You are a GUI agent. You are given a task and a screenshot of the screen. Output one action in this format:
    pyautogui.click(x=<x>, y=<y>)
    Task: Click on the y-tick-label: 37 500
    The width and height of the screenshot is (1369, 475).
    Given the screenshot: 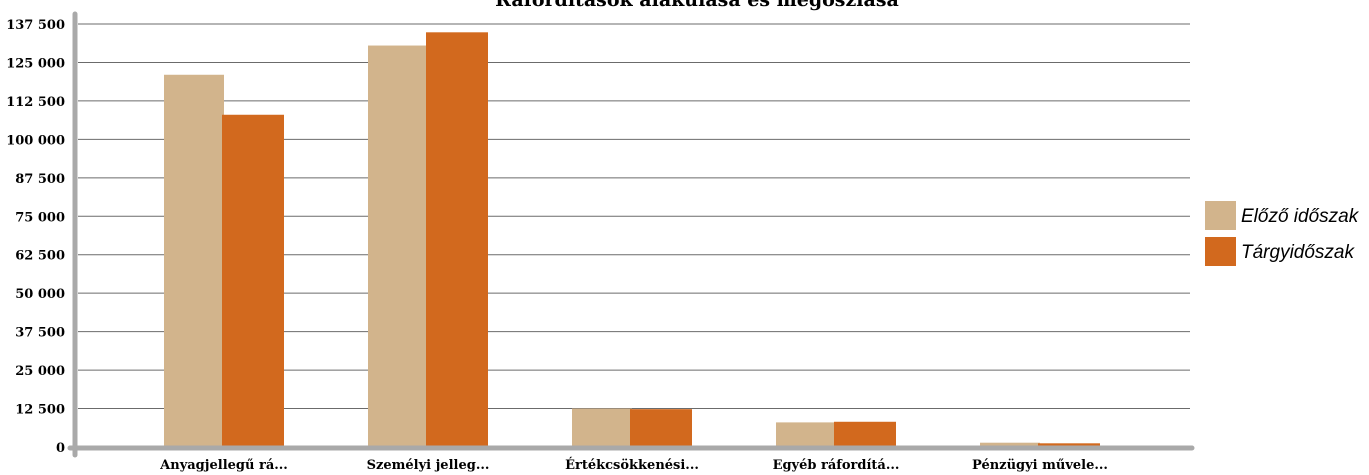 What is the action you would take?
    pyautogui.click(x=40, y=333)
    